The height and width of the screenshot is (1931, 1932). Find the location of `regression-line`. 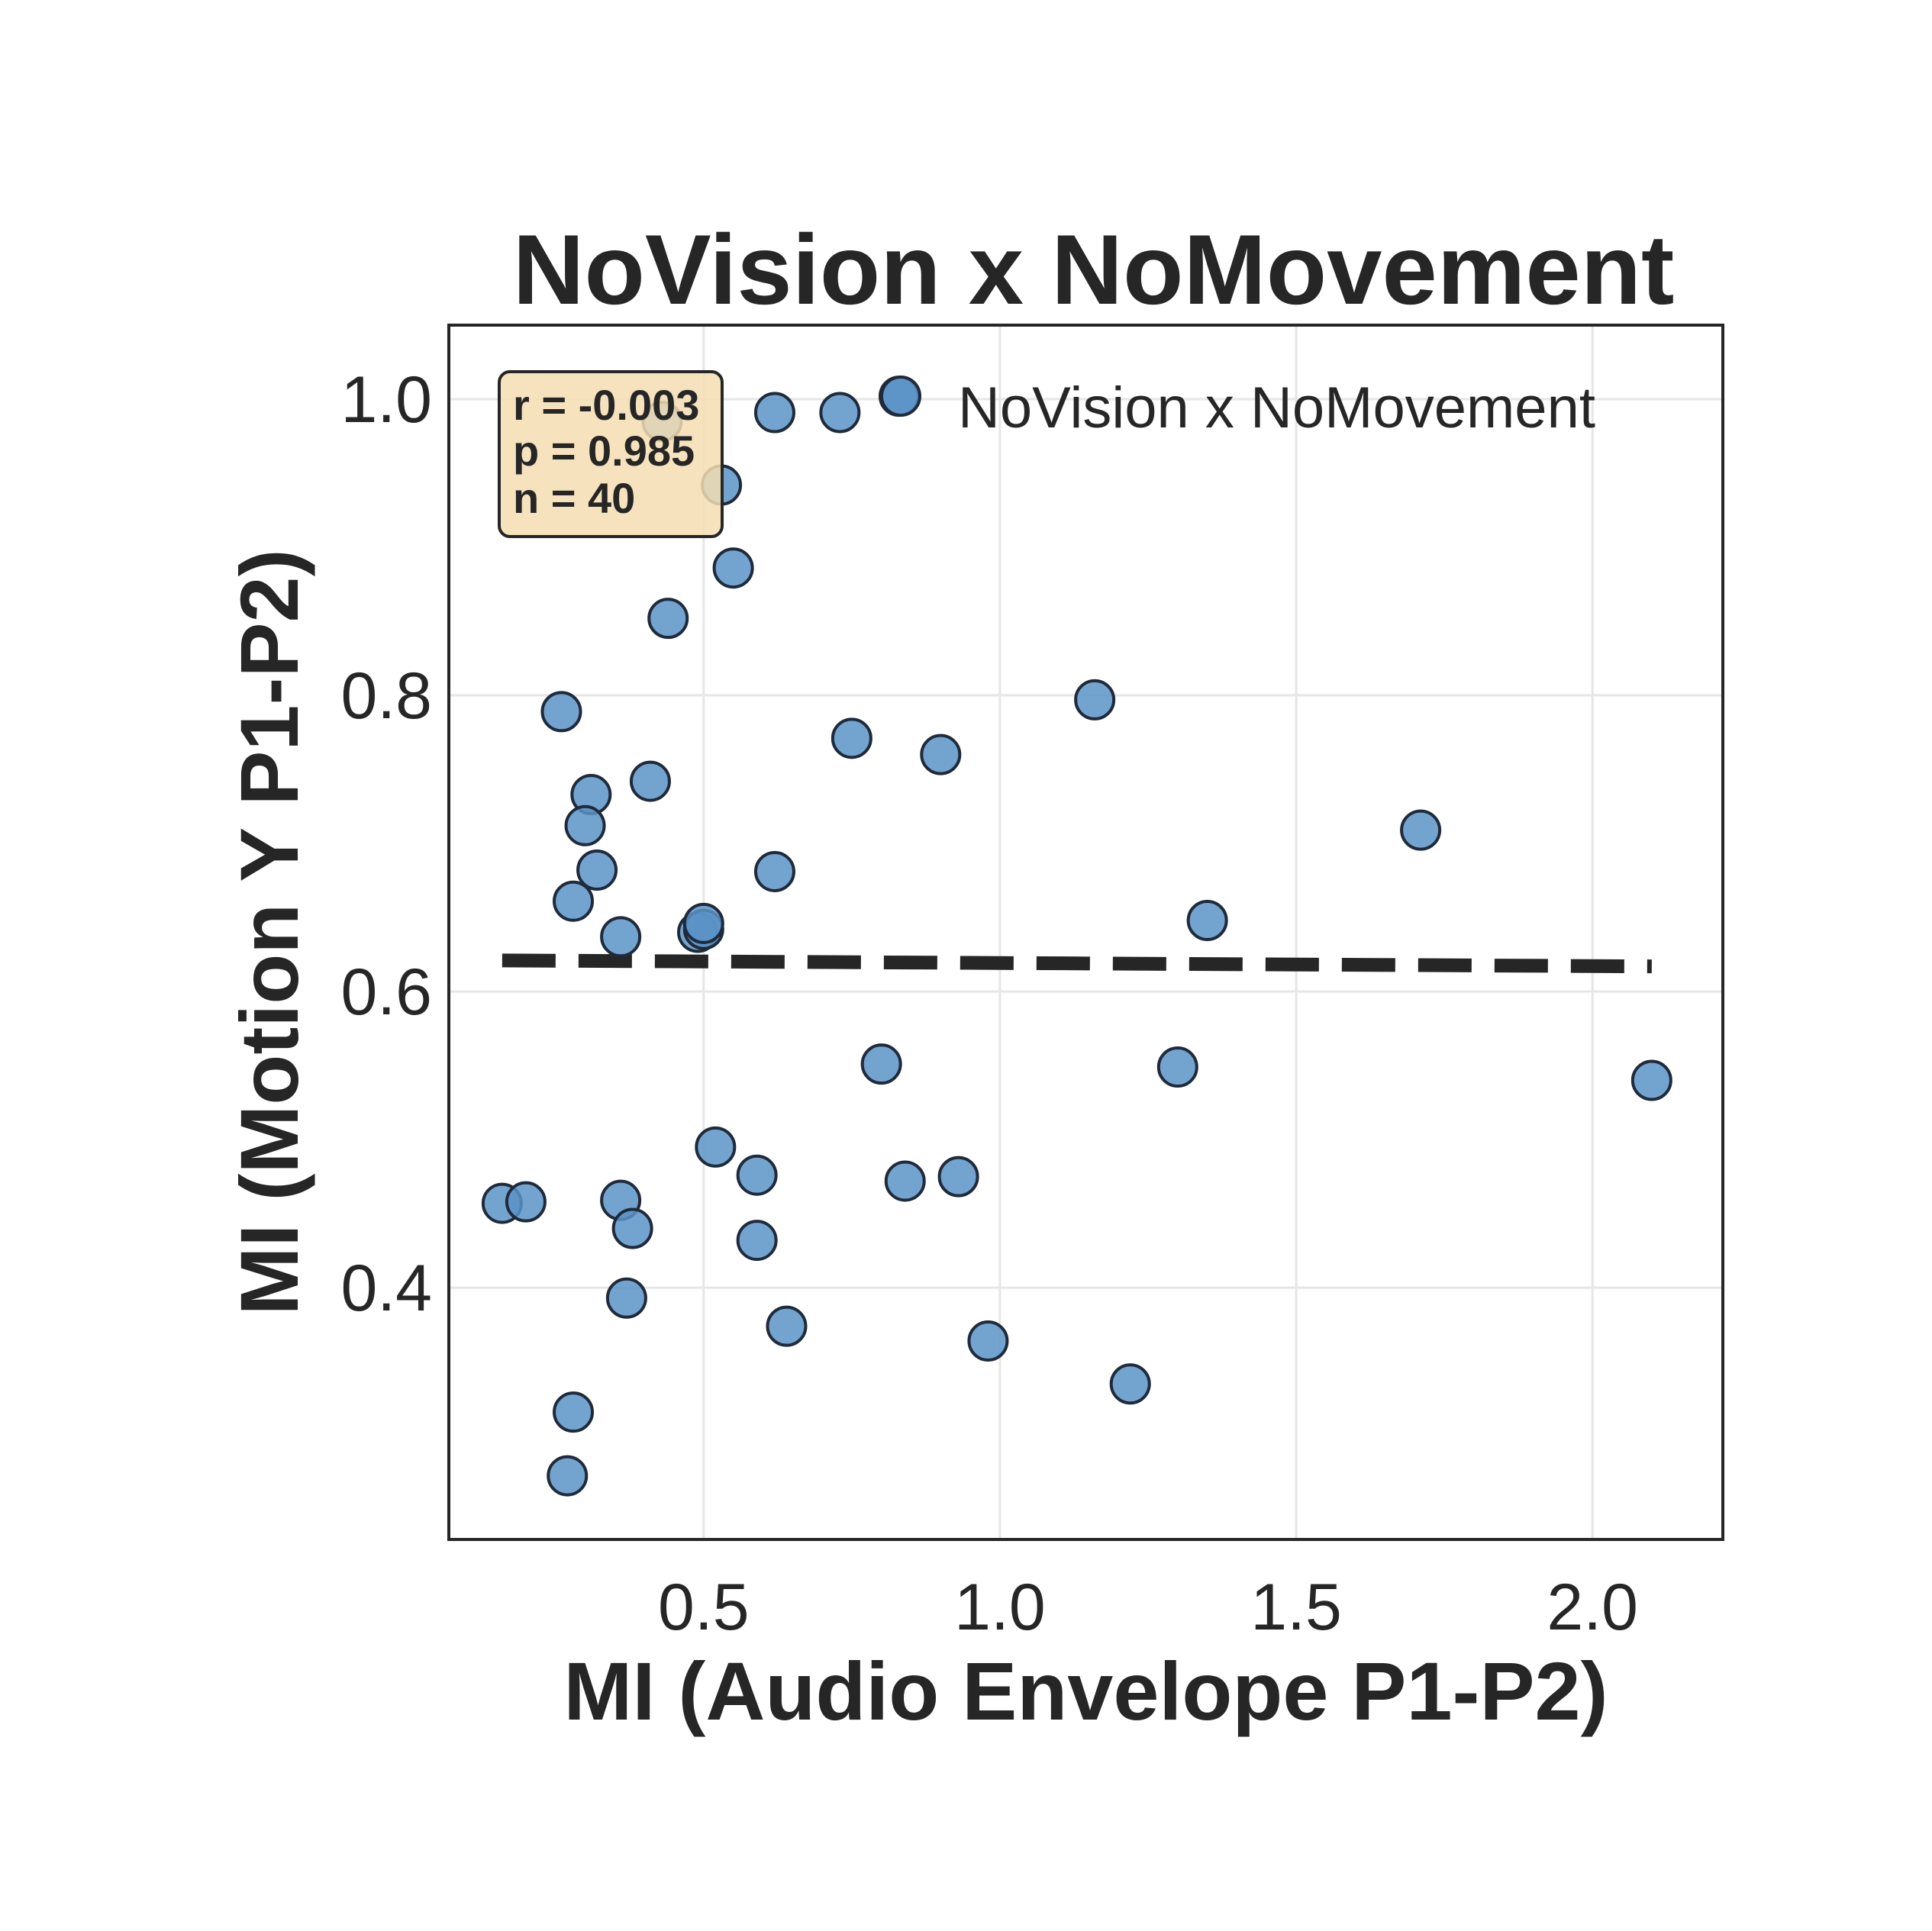

regression-line is located at coordinates (1077, 964).